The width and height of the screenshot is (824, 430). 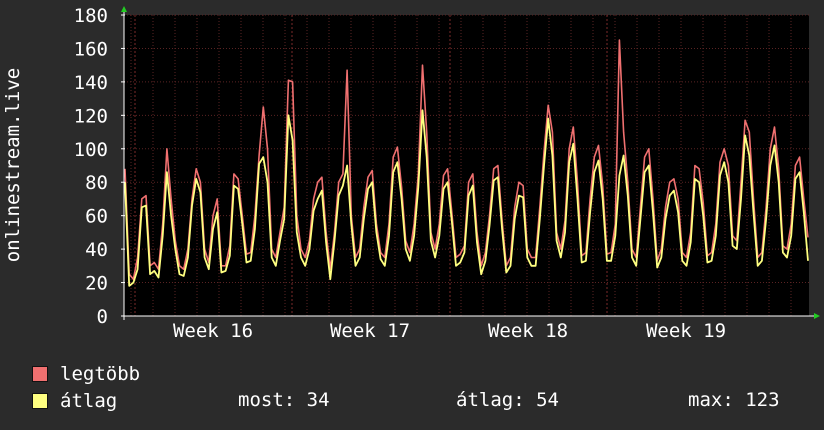 What do you see at coordinates (96, 217) in the screenshot?
I see `y-tick-label: 60` at bounding box center [96, 217].